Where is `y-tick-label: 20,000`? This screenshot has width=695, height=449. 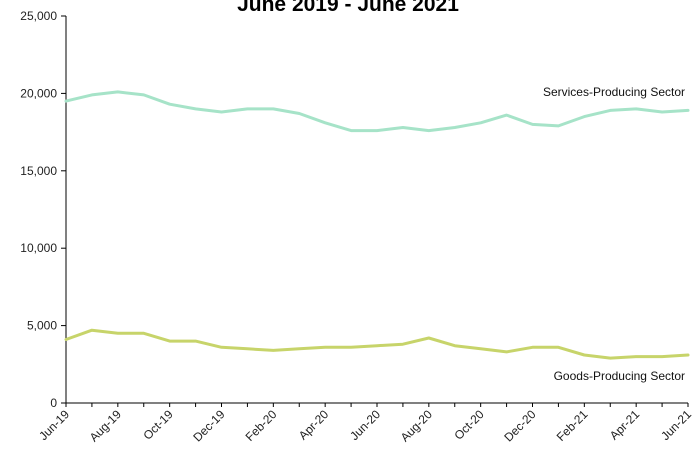
y-tick-label: 20,000 is located at coordinates (38, 93).